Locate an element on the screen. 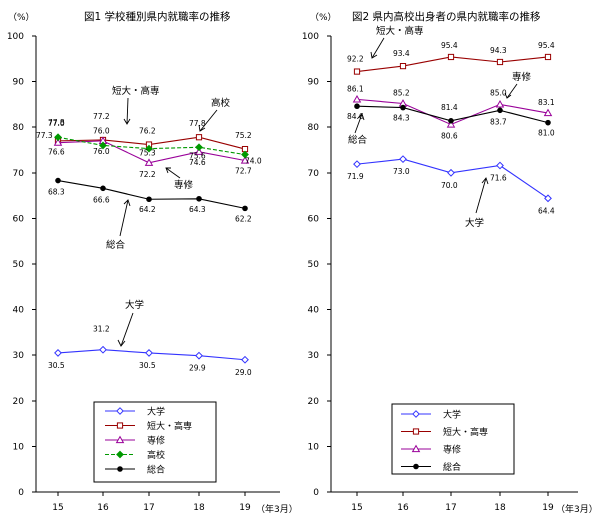  chart-2-y-unit: （%） is located at coordinates (323, 17).